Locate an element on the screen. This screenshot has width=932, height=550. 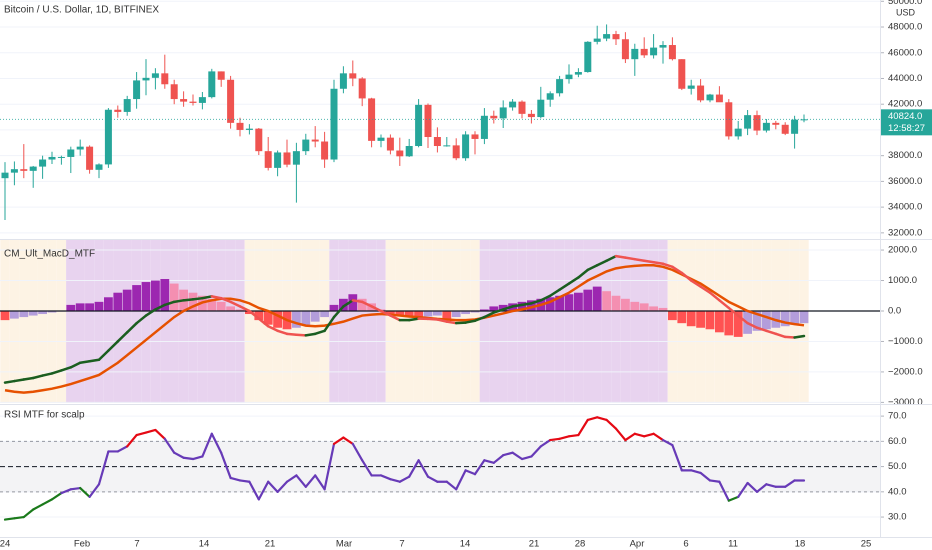
y-tick-label: −3000.0 is located at coordinates (905, 402).